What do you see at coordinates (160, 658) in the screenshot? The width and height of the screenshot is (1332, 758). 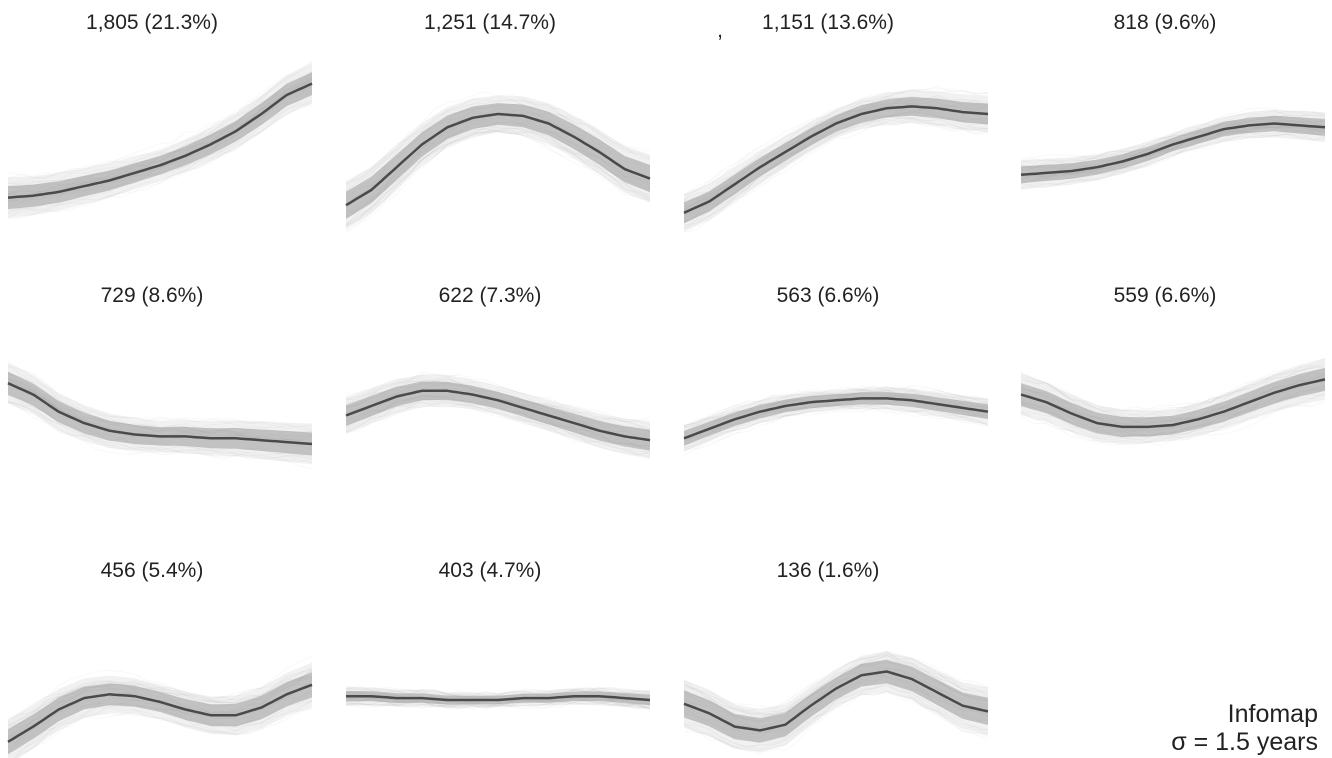 I see `cluster-panel: 456 (5.4%)` at bounding box center [160, 658].